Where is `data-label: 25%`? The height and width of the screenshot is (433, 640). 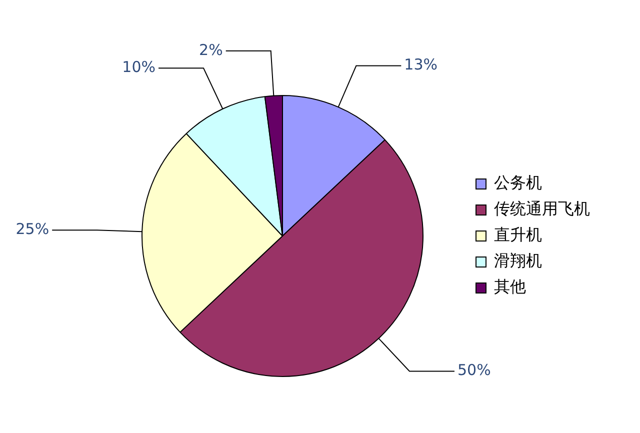
data-label: 25% is located at coordinates (33, 229).